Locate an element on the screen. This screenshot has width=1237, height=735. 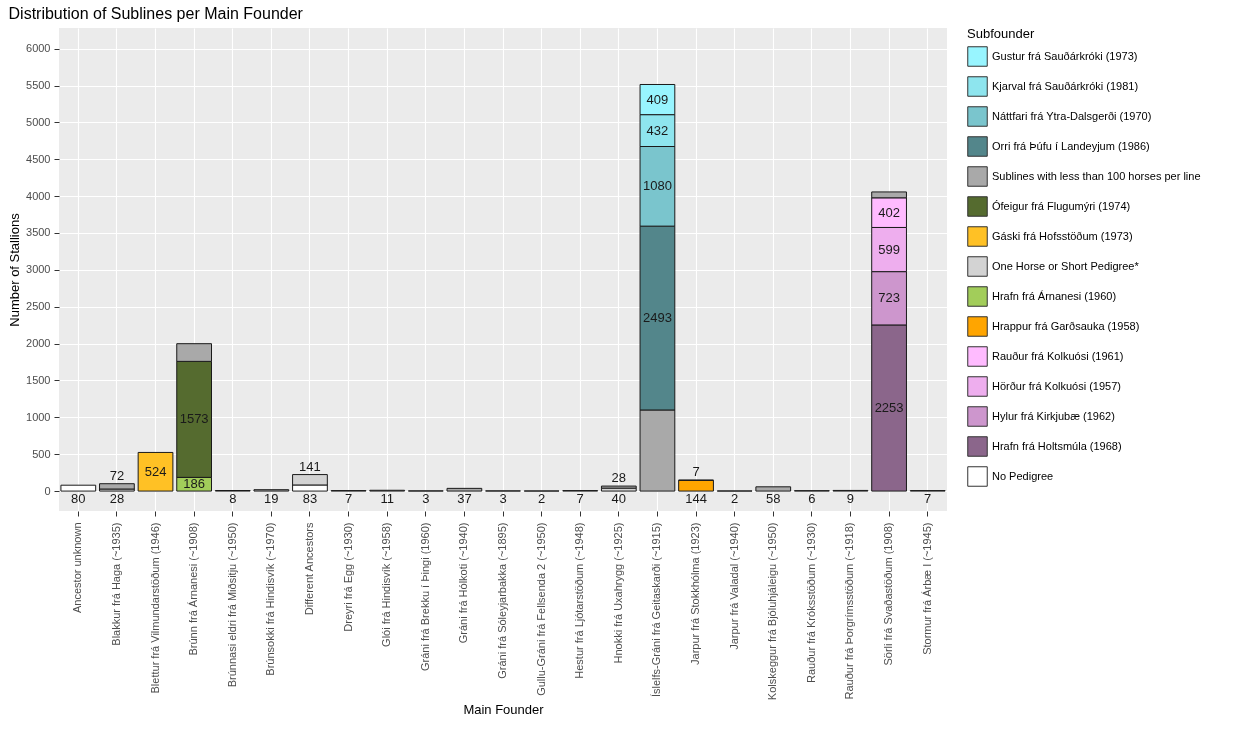
x-tick-label: Gráni frá Hólkoti (~1940) is located at coordinates (463, 583).